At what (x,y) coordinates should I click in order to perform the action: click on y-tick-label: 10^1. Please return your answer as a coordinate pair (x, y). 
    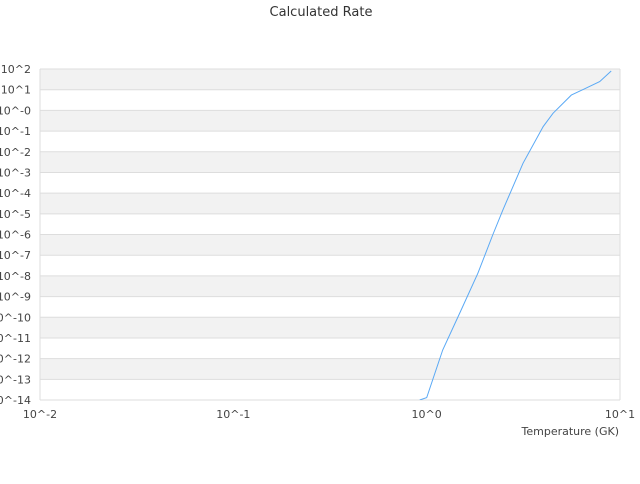
    Looking at the image, I should click on (16, 90).